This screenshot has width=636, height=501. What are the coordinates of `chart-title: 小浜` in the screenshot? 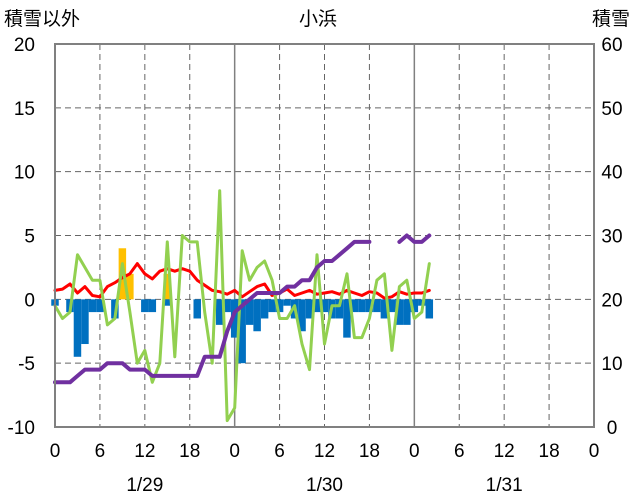 It's located at (318, 19).